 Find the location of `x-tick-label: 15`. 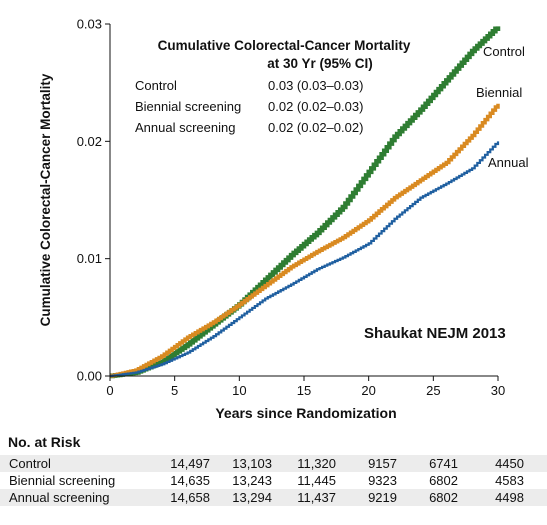

x-tick-label: 15 is located at coordinates (304, 390).